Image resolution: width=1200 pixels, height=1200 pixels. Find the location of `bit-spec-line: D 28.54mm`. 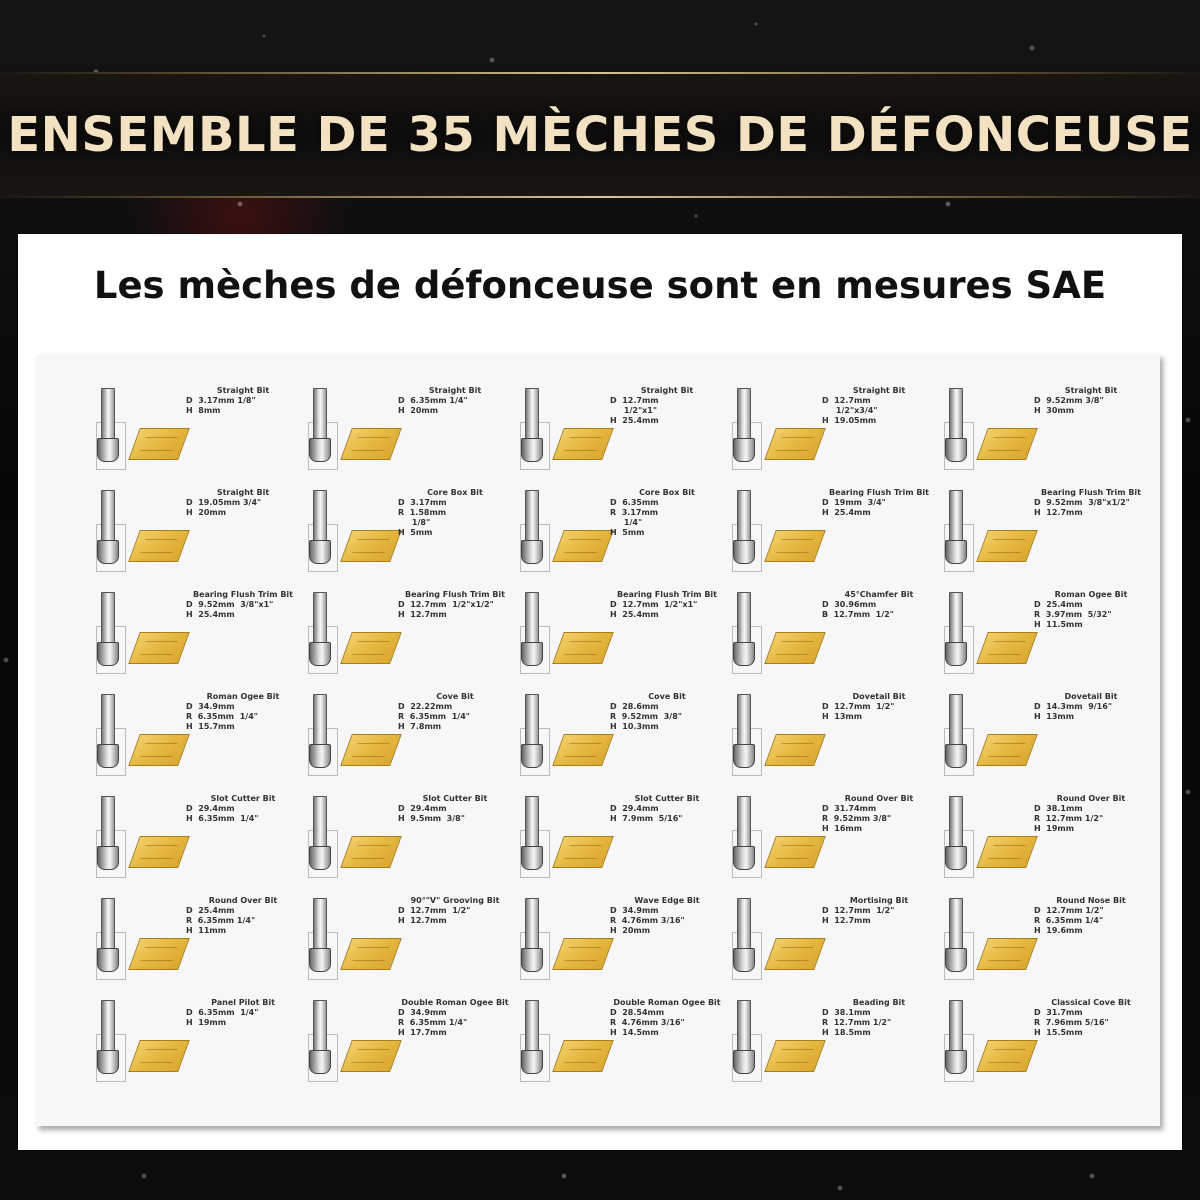

bit-spec-line: D 28.54mm is located at coordinates (637, 1012).